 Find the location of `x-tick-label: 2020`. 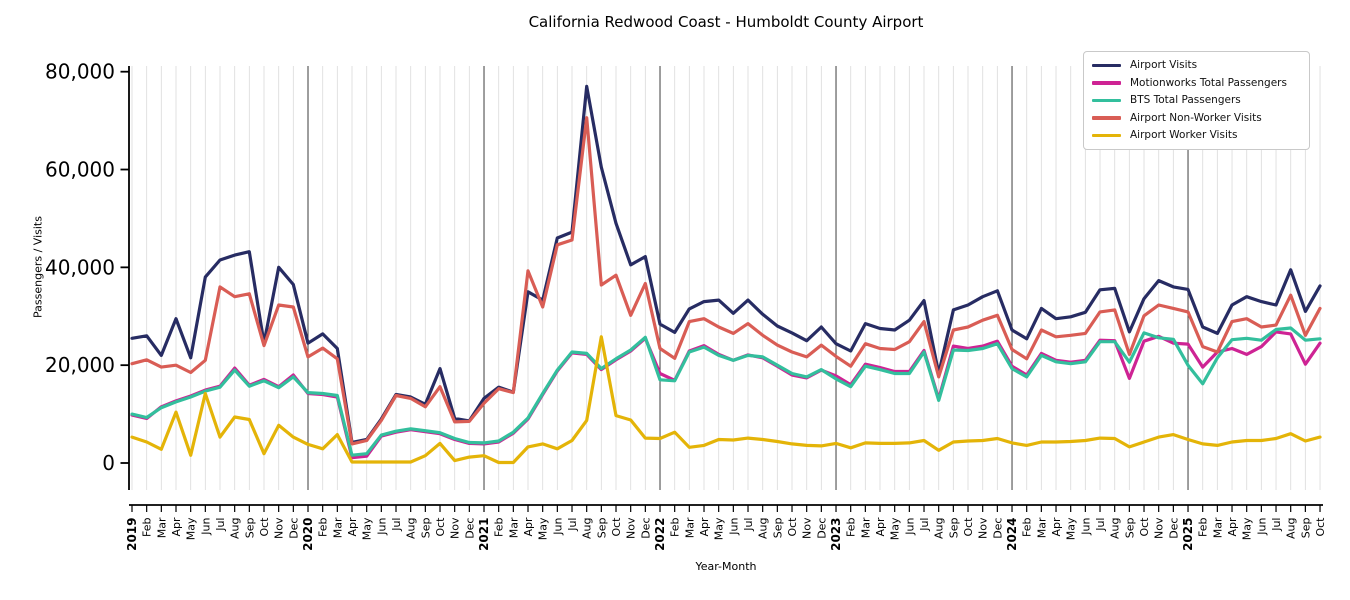

x-tick-label: 2020 is located at coordinates (308, 534).